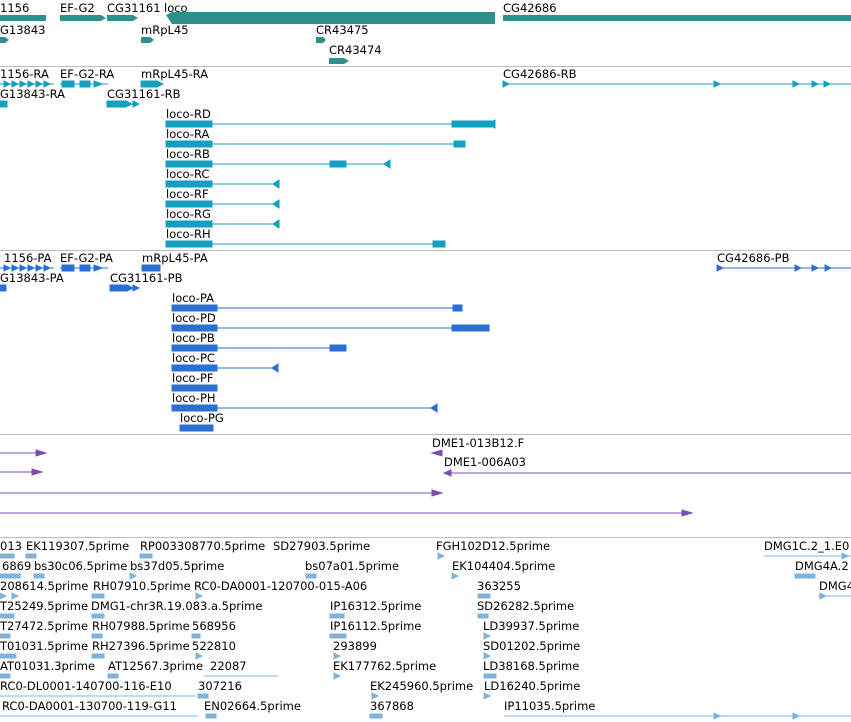 The image size is (851, 722). I want to click on transcript-label: loco-RC, so click(188, 174).